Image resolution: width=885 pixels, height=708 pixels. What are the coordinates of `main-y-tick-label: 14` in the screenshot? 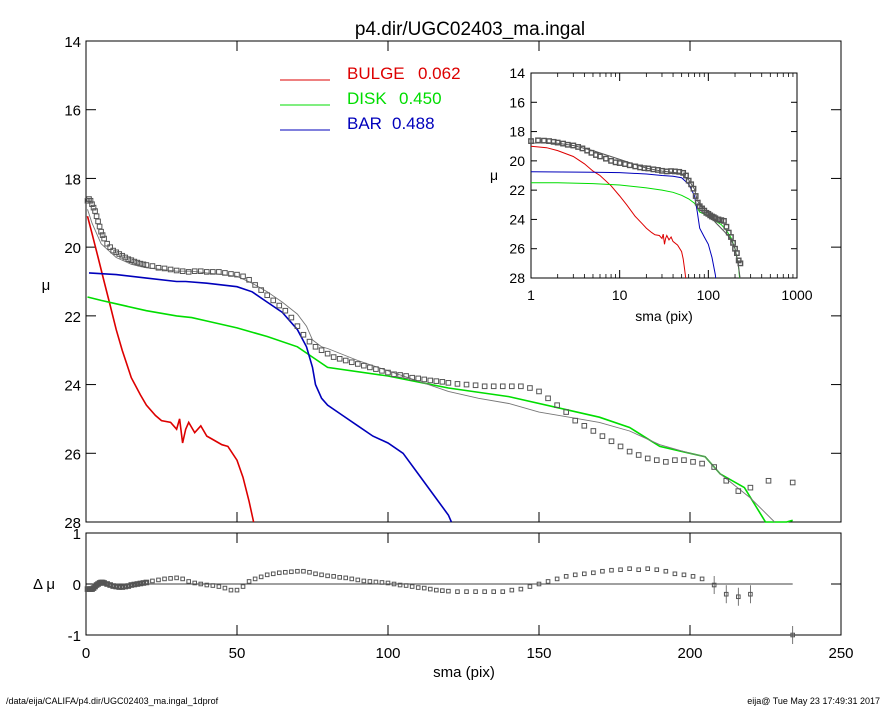 It's located at (72, 42).